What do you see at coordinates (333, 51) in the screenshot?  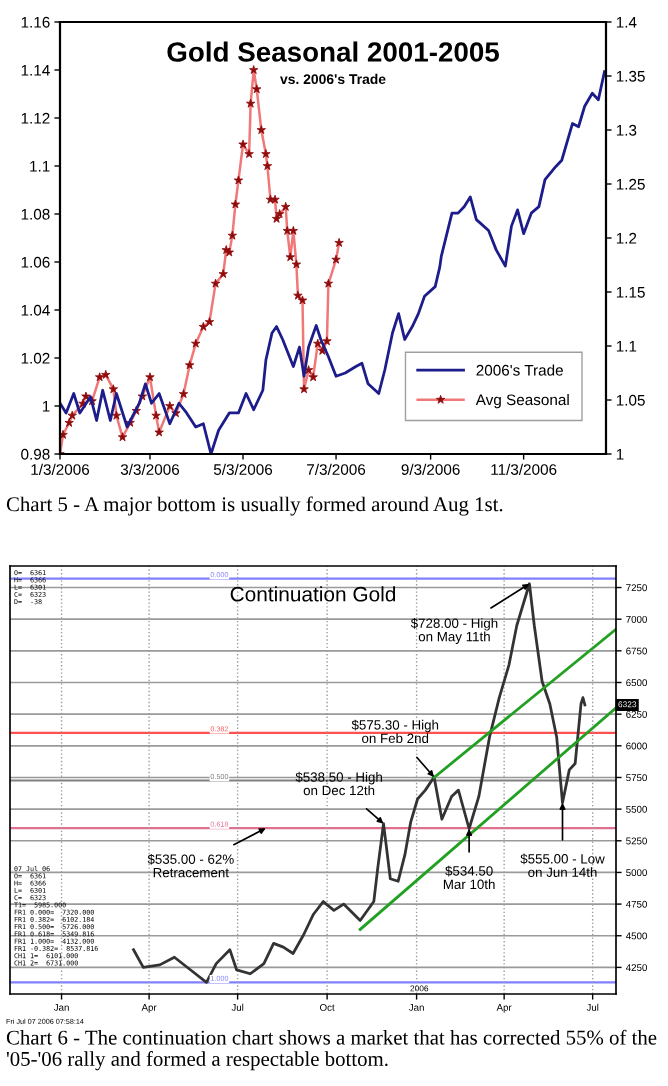 I see `text: Gold Seasonal 2001-2005` at bounding box center [333, 51].